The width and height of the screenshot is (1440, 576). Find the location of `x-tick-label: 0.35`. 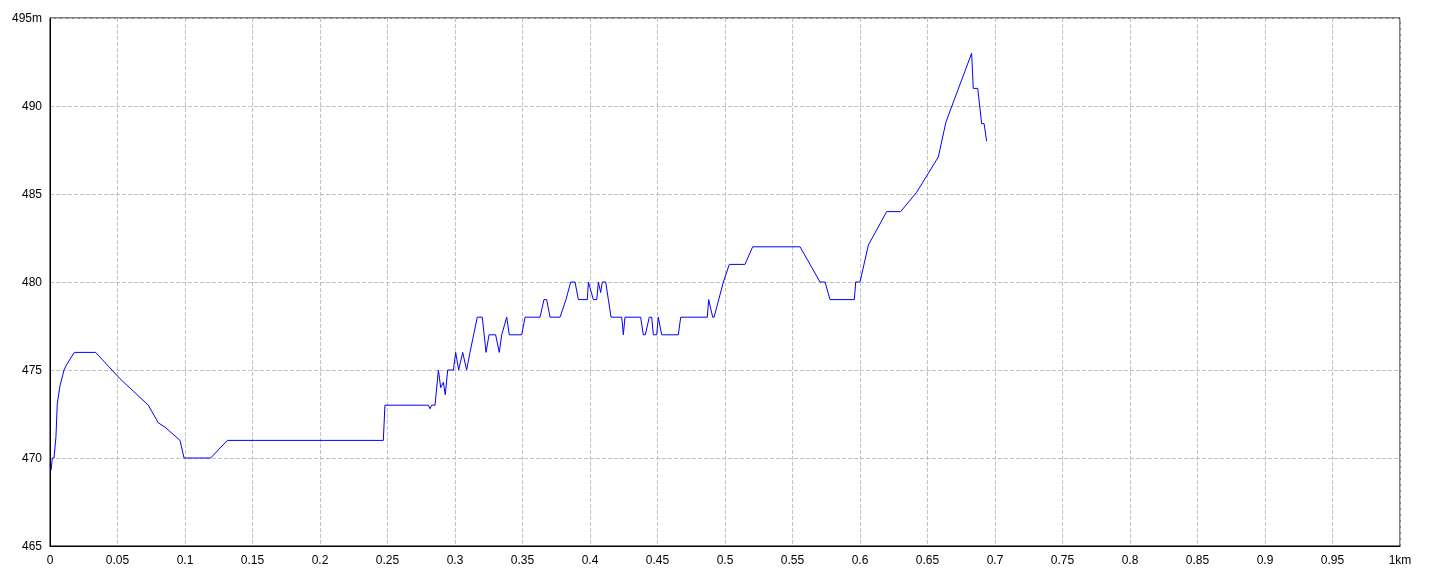

x-tick-label: 0.35 is located at coordinates (522, 560).